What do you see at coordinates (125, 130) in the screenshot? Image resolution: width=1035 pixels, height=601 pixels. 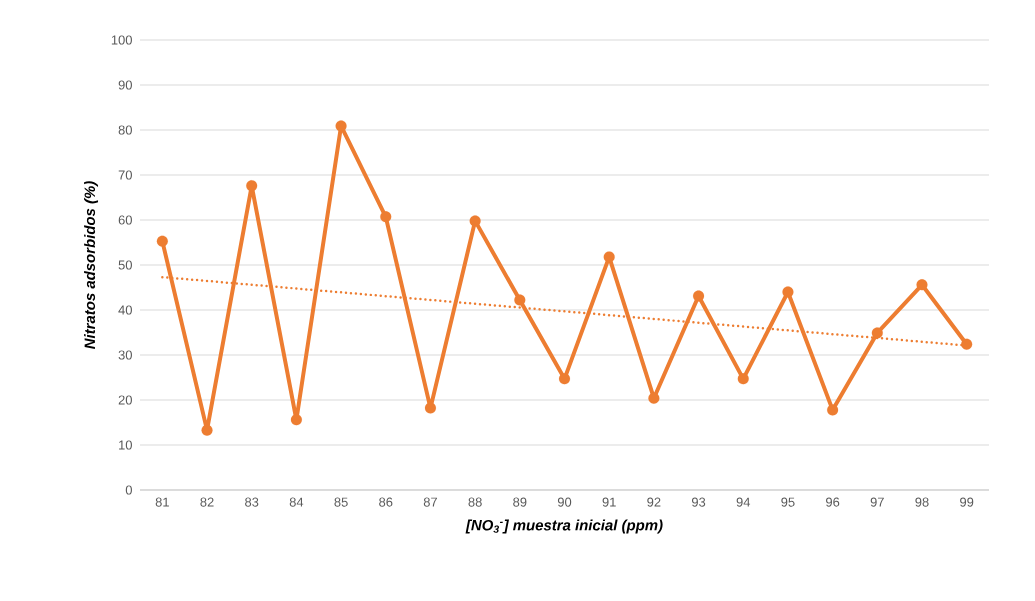 I see `y-tick-label: 80` at bounding box center [125, 130].